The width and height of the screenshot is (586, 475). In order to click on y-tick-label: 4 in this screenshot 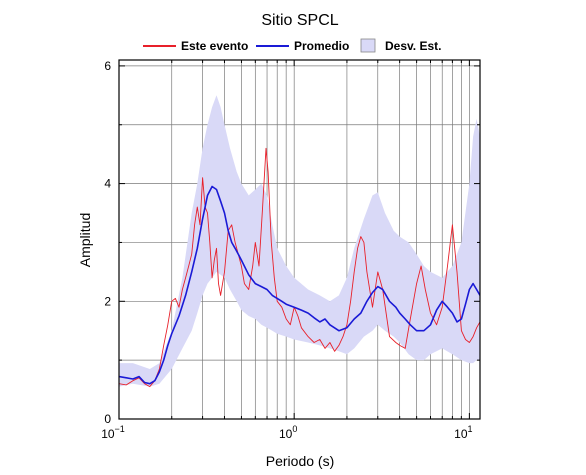, I will do `click(107, 184)`.